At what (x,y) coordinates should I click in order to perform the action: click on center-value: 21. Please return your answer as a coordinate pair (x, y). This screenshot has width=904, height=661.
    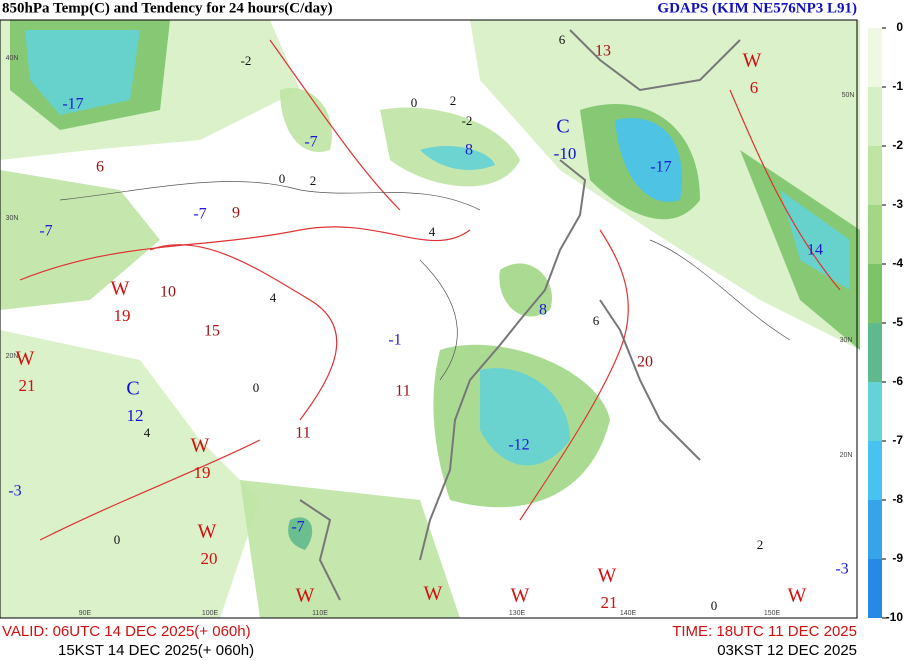
    Looking at the image, I should click on (609, 602).